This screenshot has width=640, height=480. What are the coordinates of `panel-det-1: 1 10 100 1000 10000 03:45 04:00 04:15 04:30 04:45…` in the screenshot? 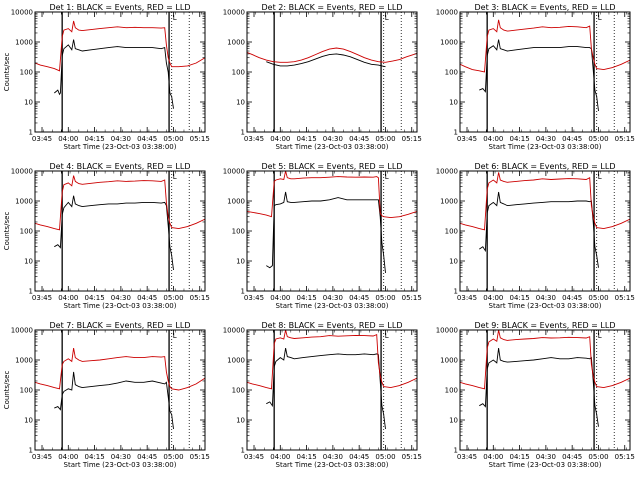 It's located at (106, 77).